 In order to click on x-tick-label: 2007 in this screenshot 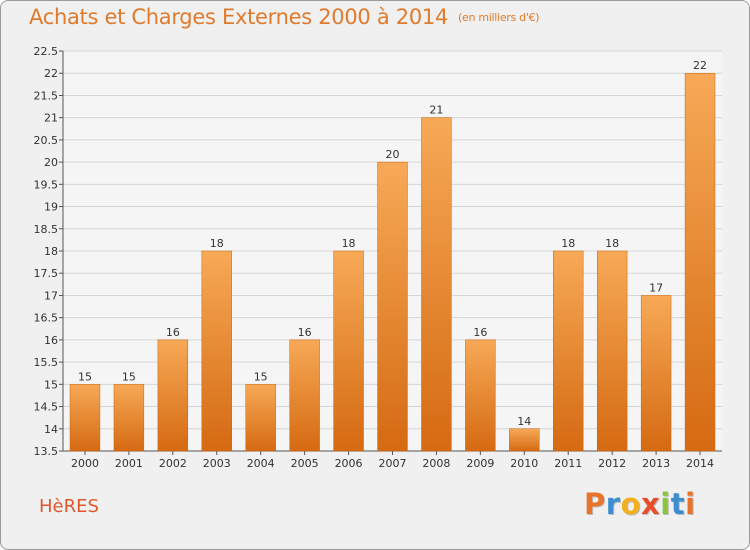, I will do `click(393, 463)`.